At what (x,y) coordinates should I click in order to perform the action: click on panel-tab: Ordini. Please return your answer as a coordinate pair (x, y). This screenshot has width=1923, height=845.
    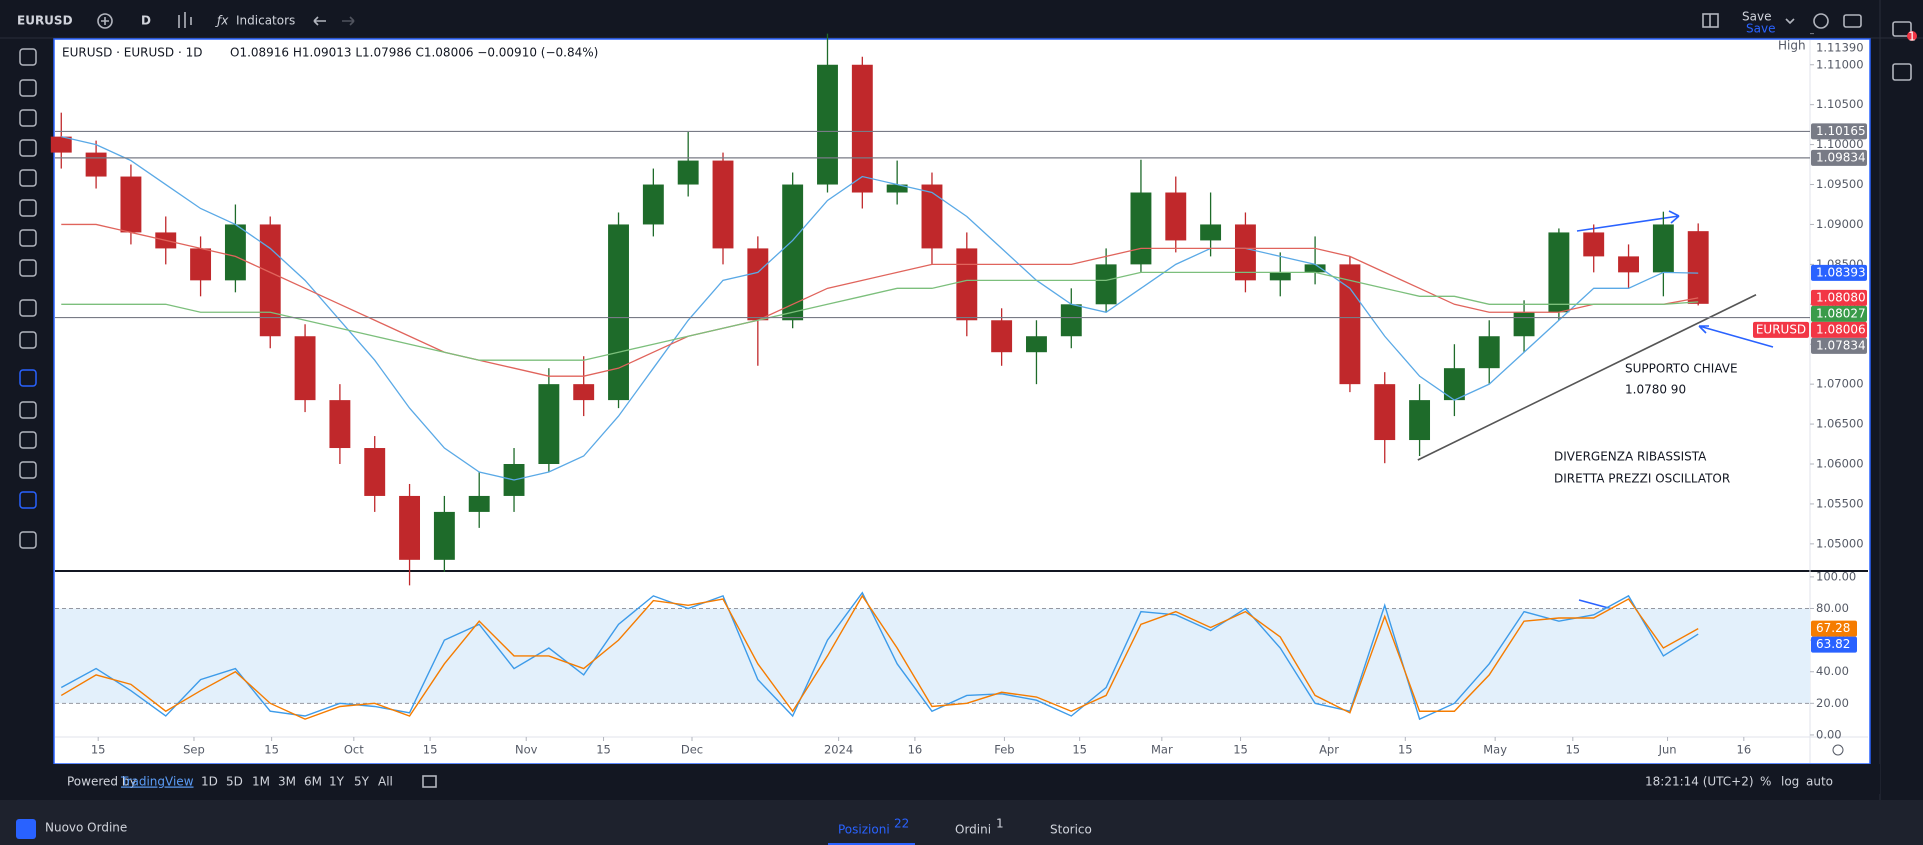
    Looking at the image, I should click on (973, 830).